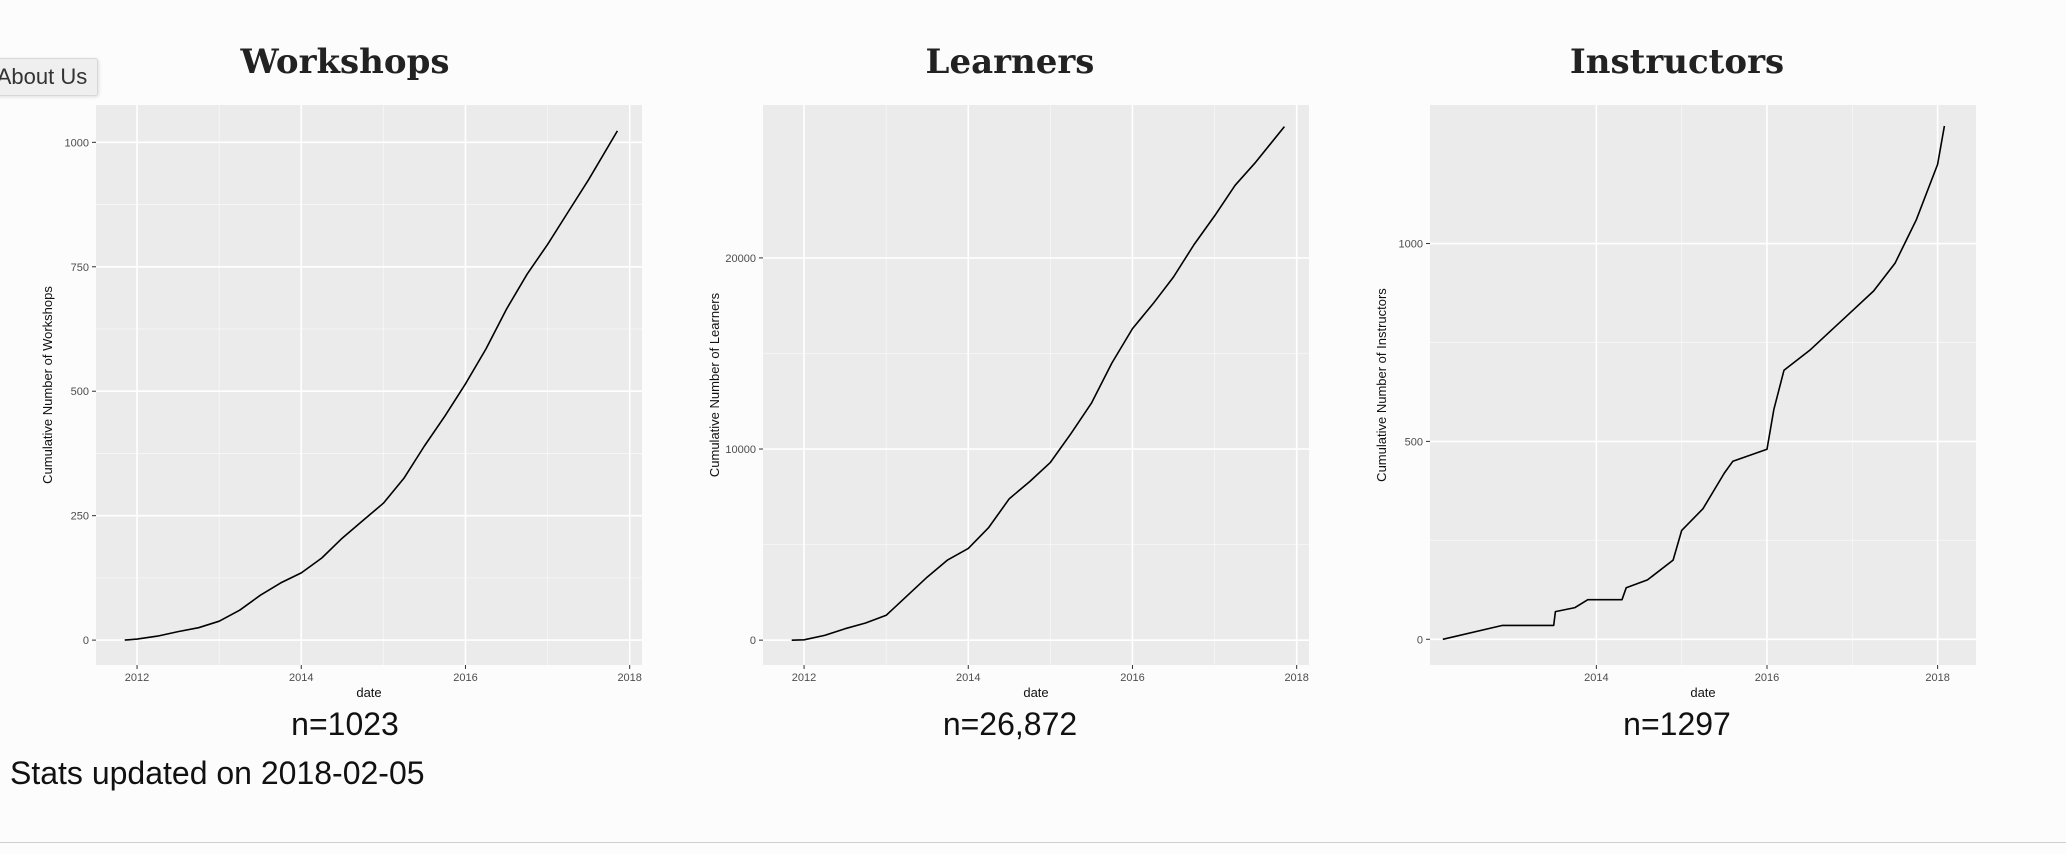 The image size is (2066, 854). What do you see at coordinates (740, 259) in the screenshot?
I see `learners-y-tick-label: 20000` at bounding box center [740, 259].